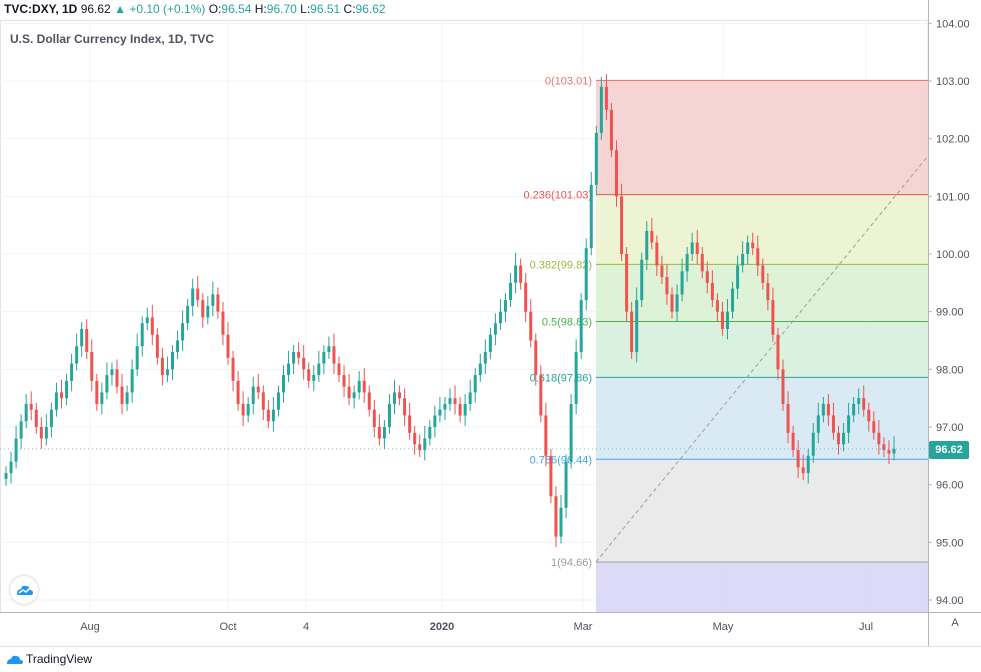  What do you see at coordinates (949, 450) in the screenshot?
I see `last-price-badge: 96.62` at bounding box center [949, 450].